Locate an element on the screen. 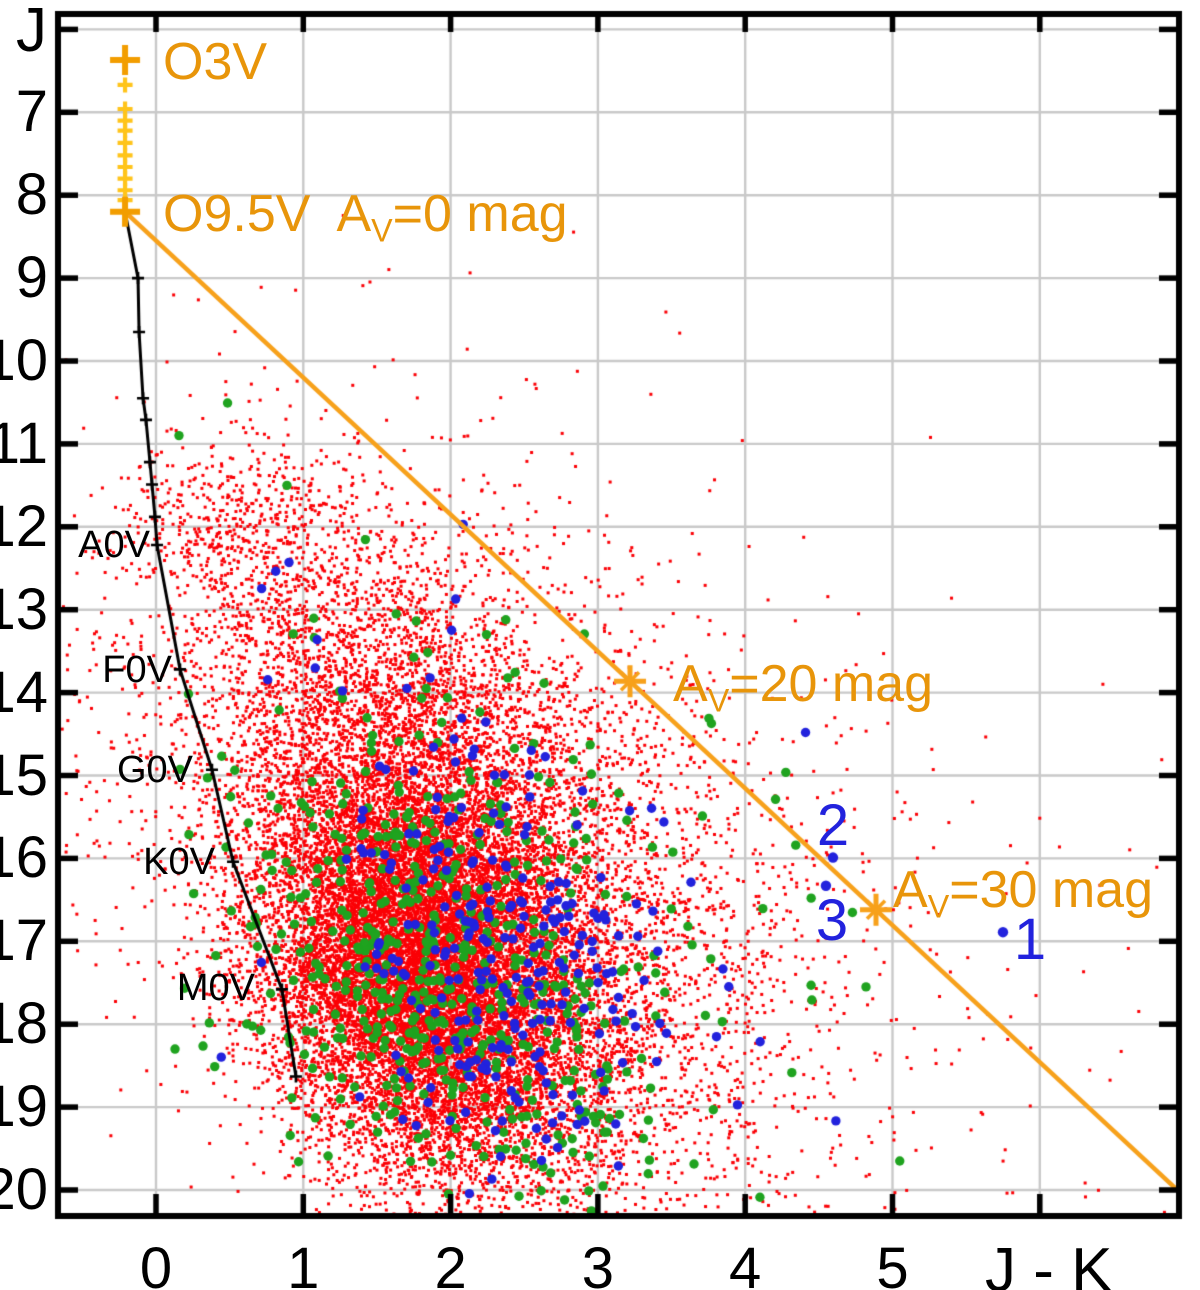 This screenshot has height=1290, width=1200. x-tick-label-0: 0 is located at coordinates (156, 1263).